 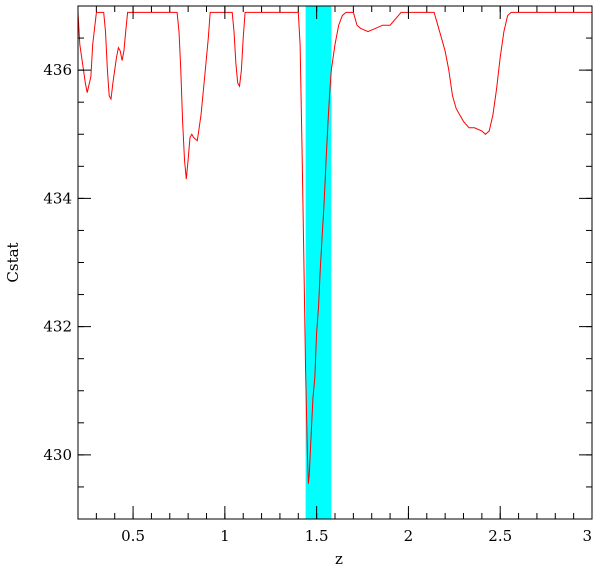 What do you see at coordinates (133, 536) in the screenshot?
I see `x-tick-label: 0.5` at bounding box center [133, 536].